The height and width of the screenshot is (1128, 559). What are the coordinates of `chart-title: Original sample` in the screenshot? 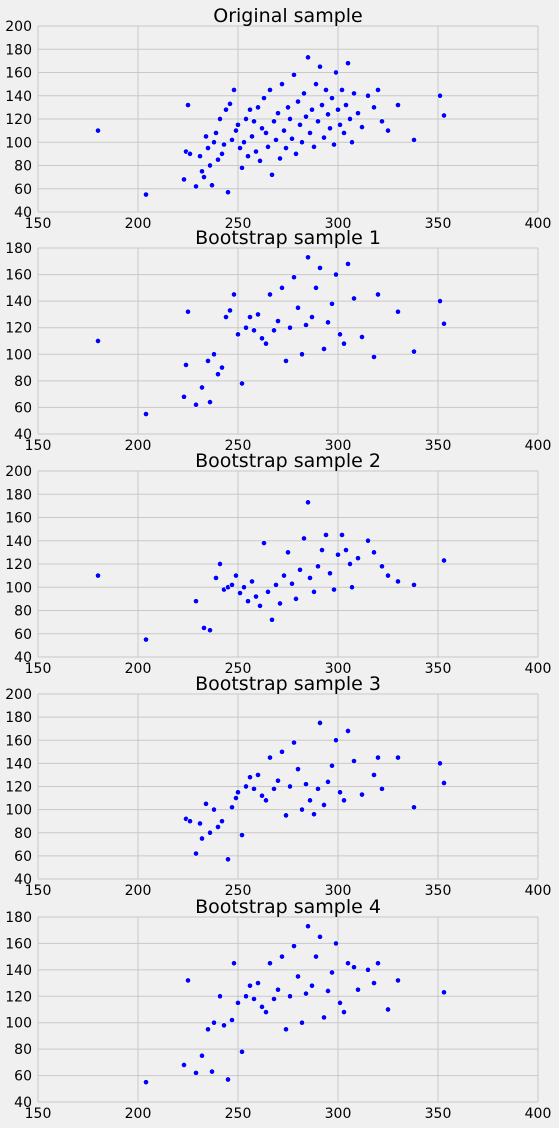 It's located at (287, 16).